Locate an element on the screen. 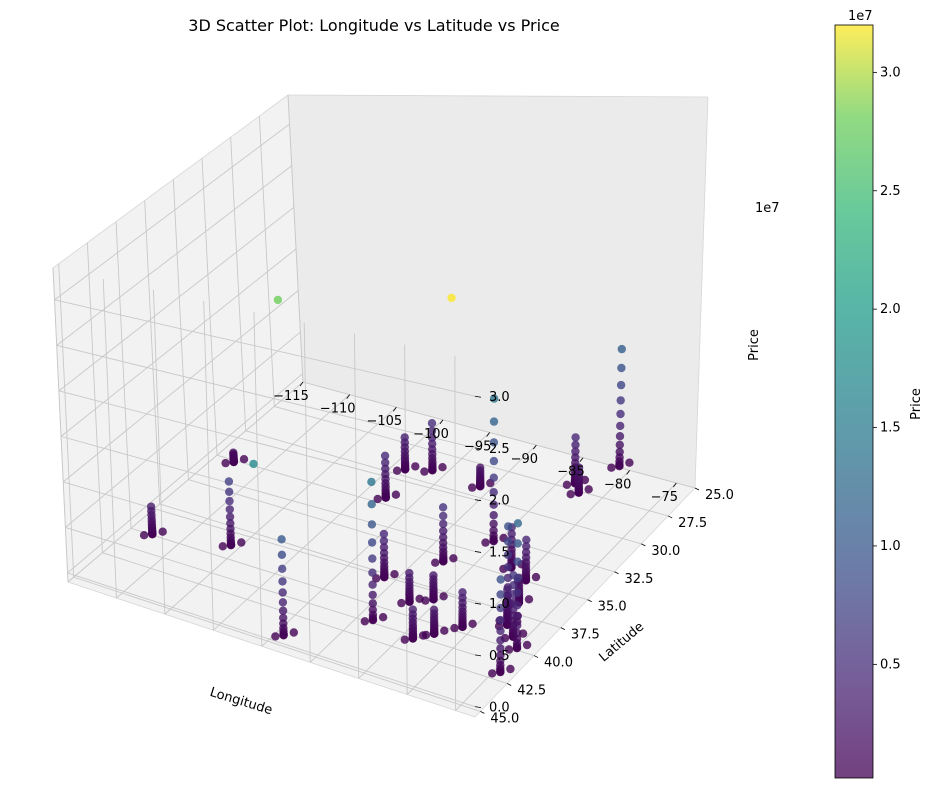  x-tick-label: −110 is located at coordinates (338, 409).